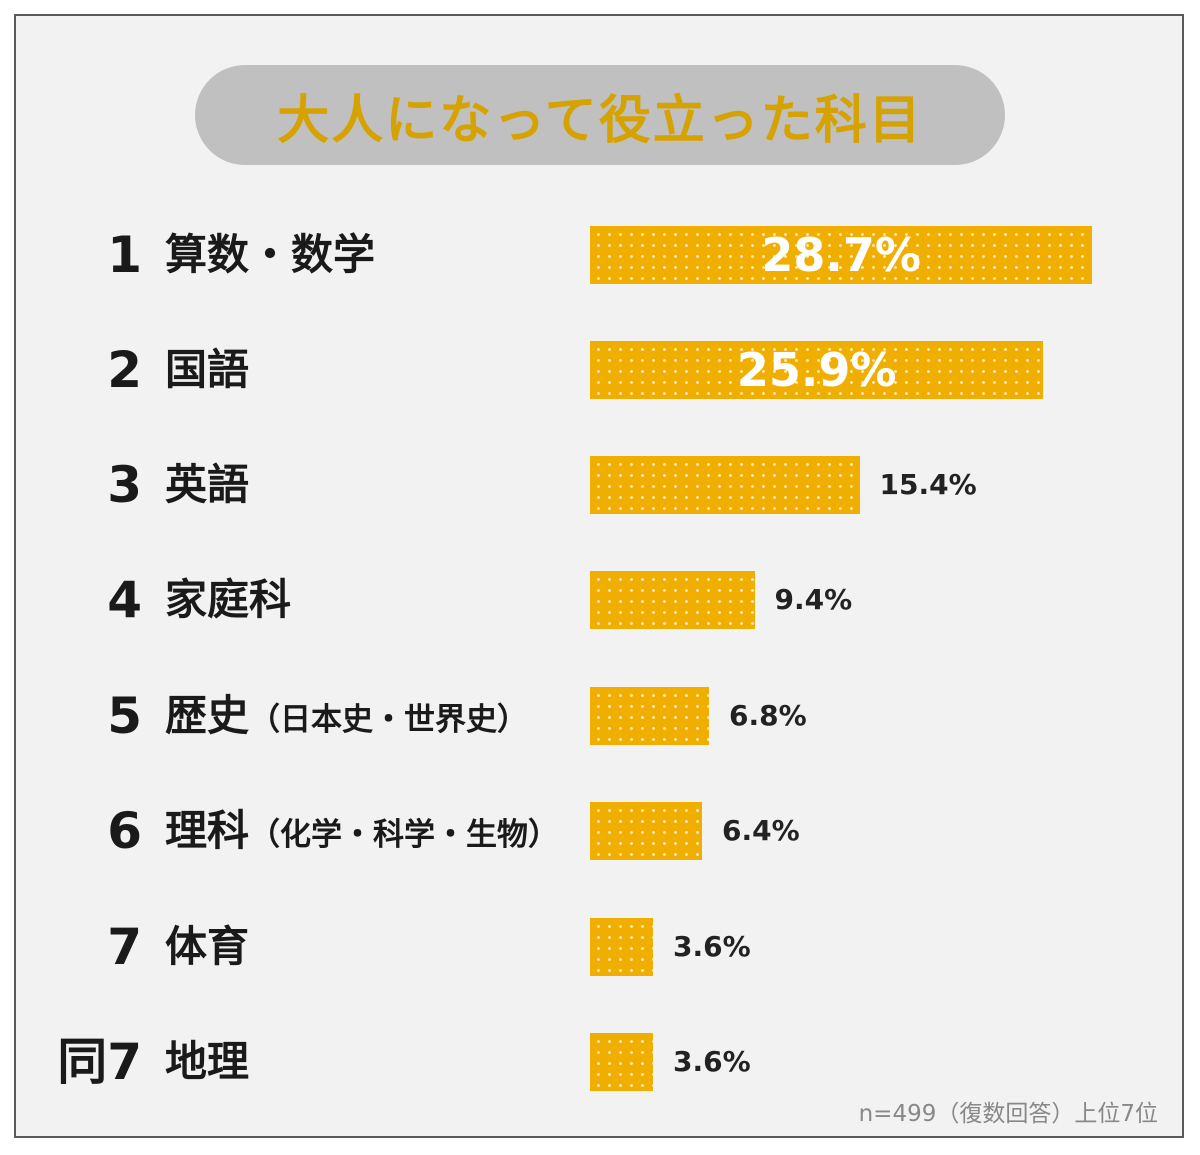  I want to click on rank-label: 7, so click(124, 947).